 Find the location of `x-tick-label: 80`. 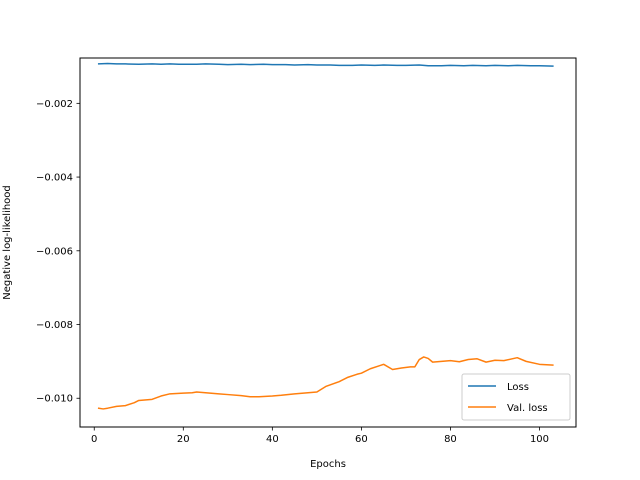

x-tick-label: 80 is located at coordinates (450, 439).